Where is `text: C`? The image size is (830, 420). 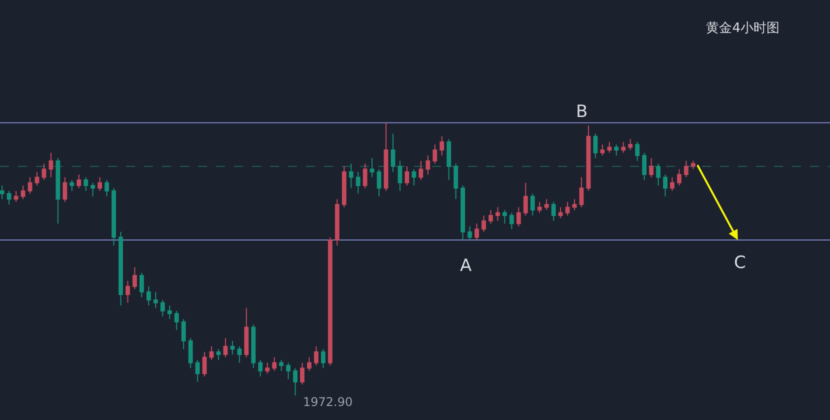
text: C is located at coordinates (740, 263).